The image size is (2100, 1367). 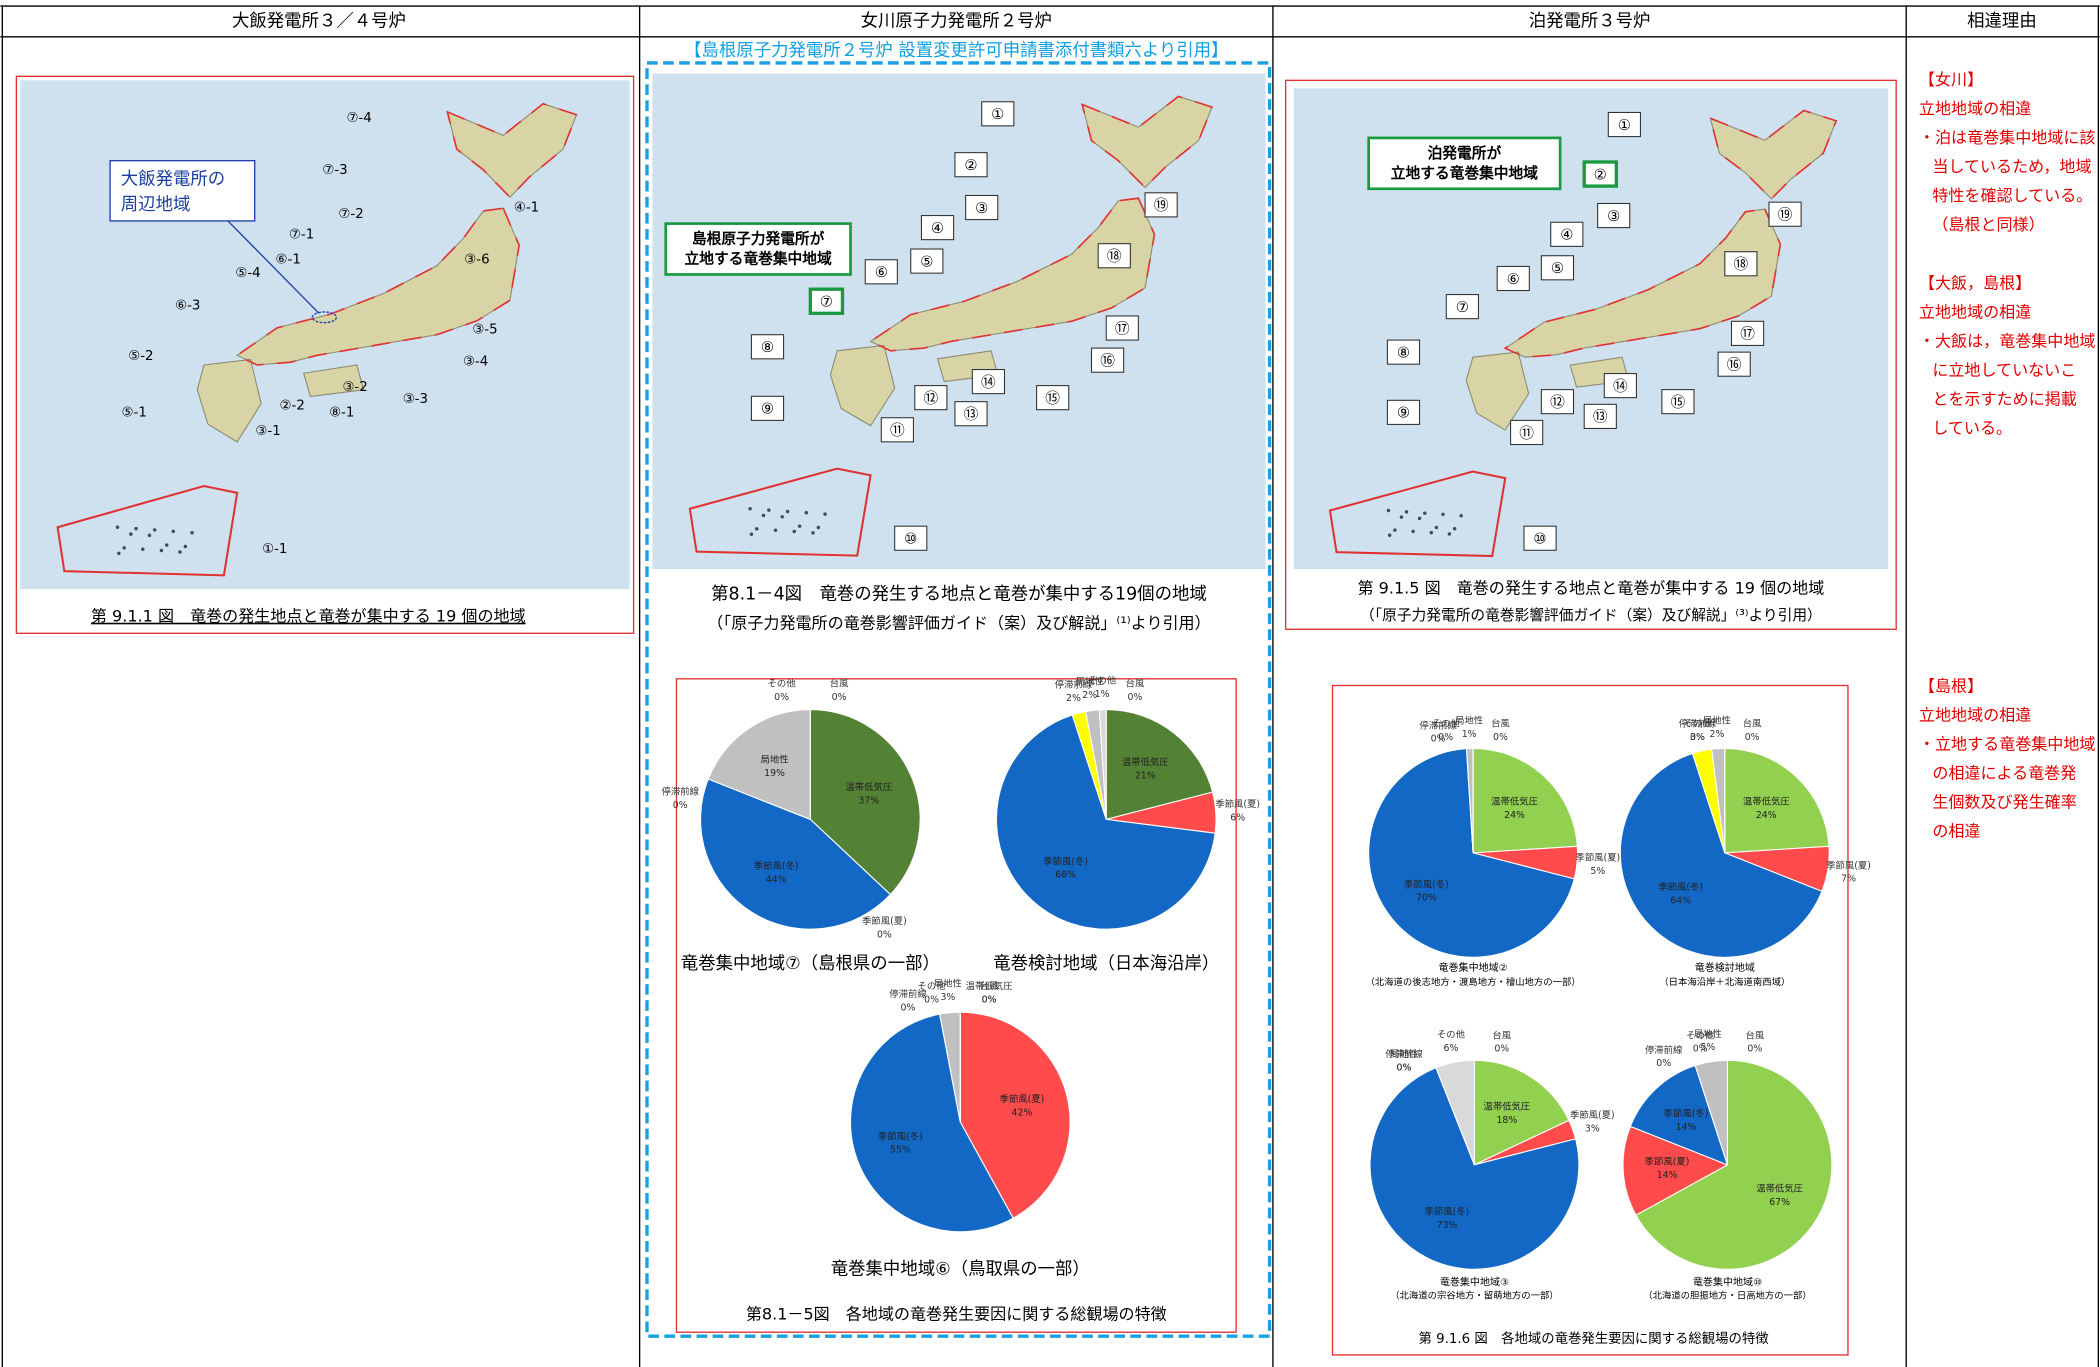 What do you see at coordinates (274, 549) in the screenshot?
I see `map-label: ①-1` at bounding box center [274, 549].